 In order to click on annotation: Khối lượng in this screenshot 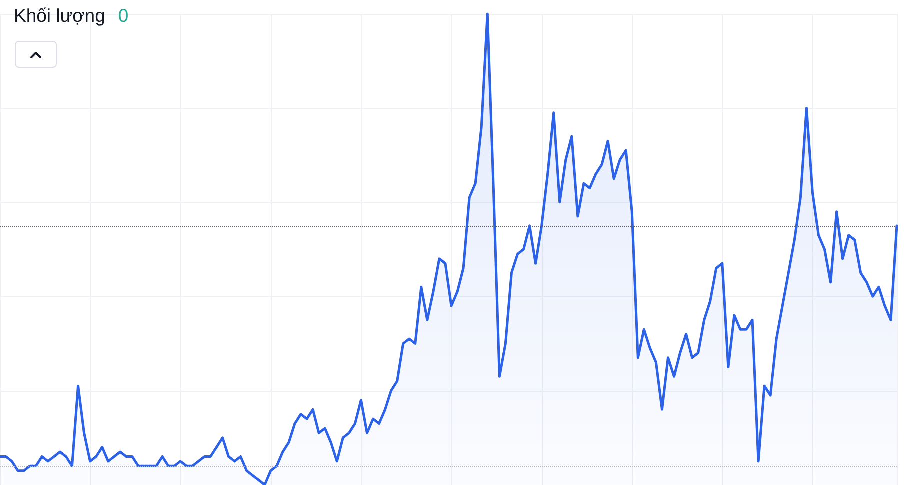, I will do `click(60, 16)`.